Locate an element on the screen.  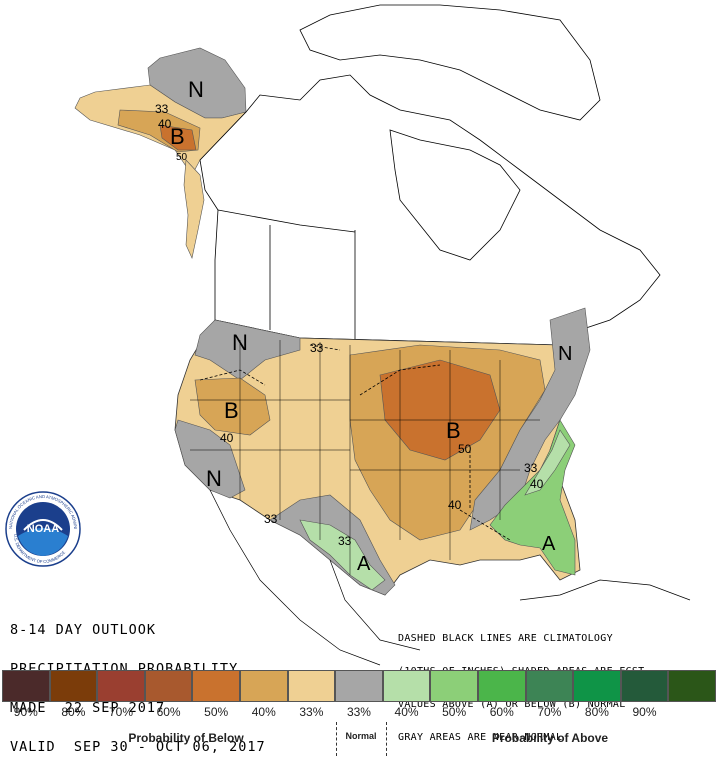
legend-color-bar is located at coordinates (359, 686).